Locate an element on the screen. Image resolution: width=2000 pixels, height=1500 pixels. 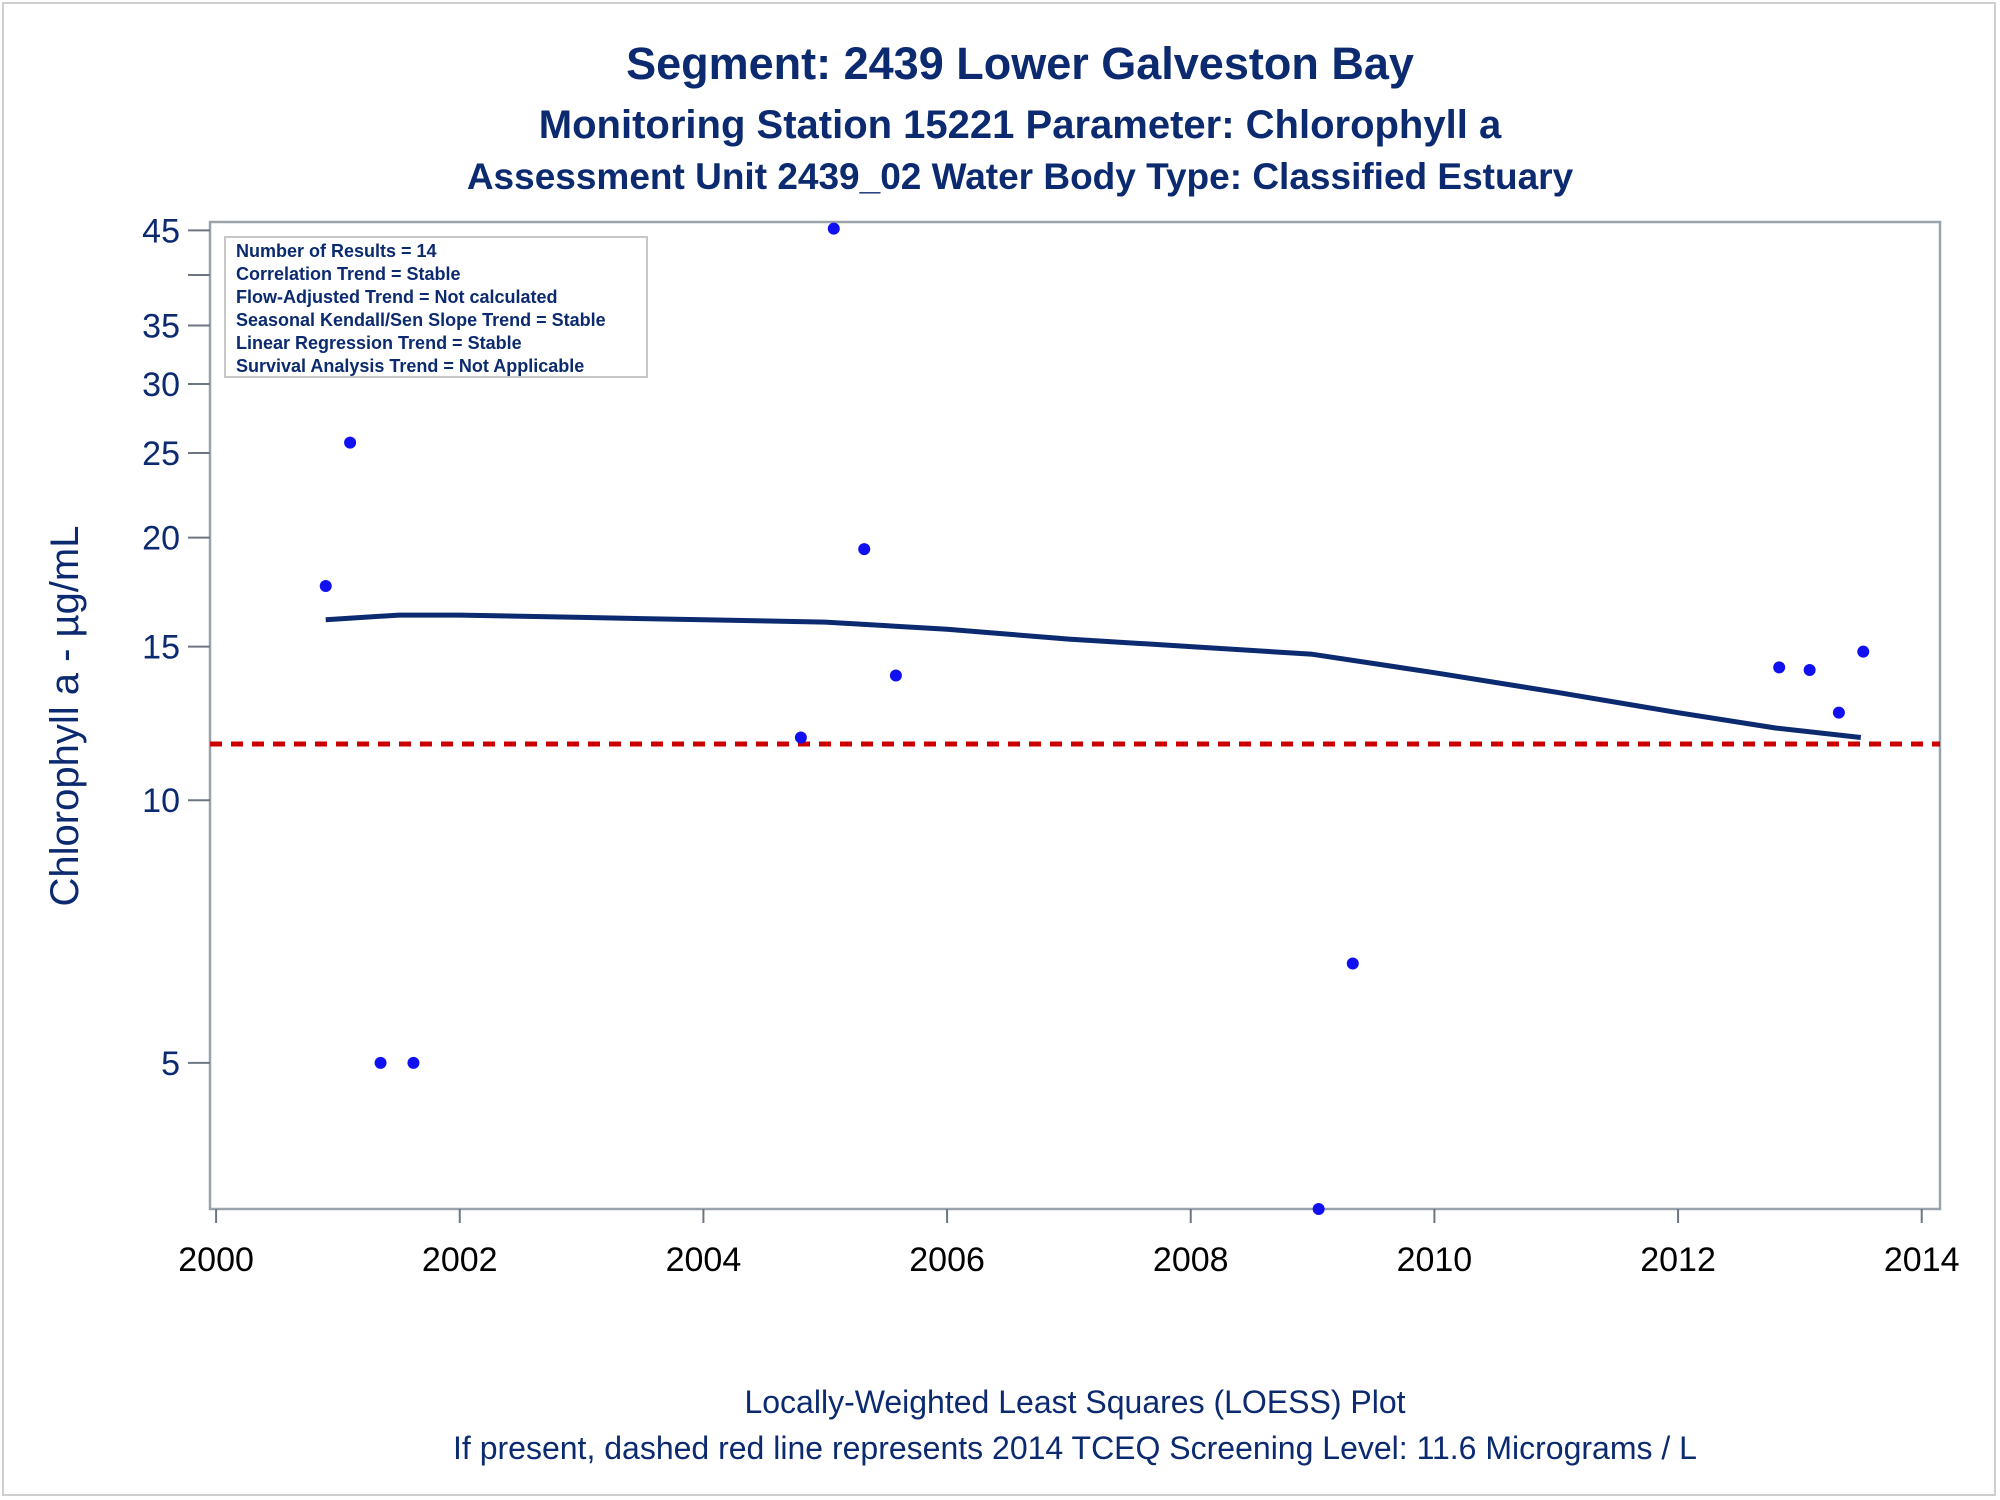
y-tick-label: 20 is located at coordinates (161, 539).